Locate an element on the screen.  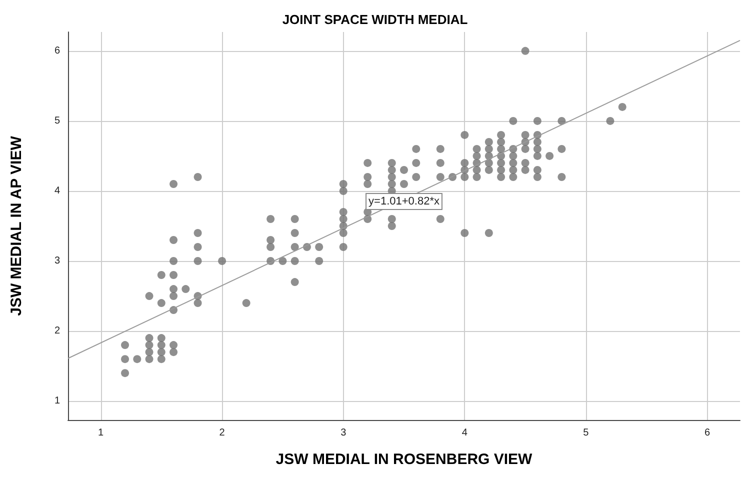
annotation: y=1.01+0.82*x is located at coordinates (404, 201).